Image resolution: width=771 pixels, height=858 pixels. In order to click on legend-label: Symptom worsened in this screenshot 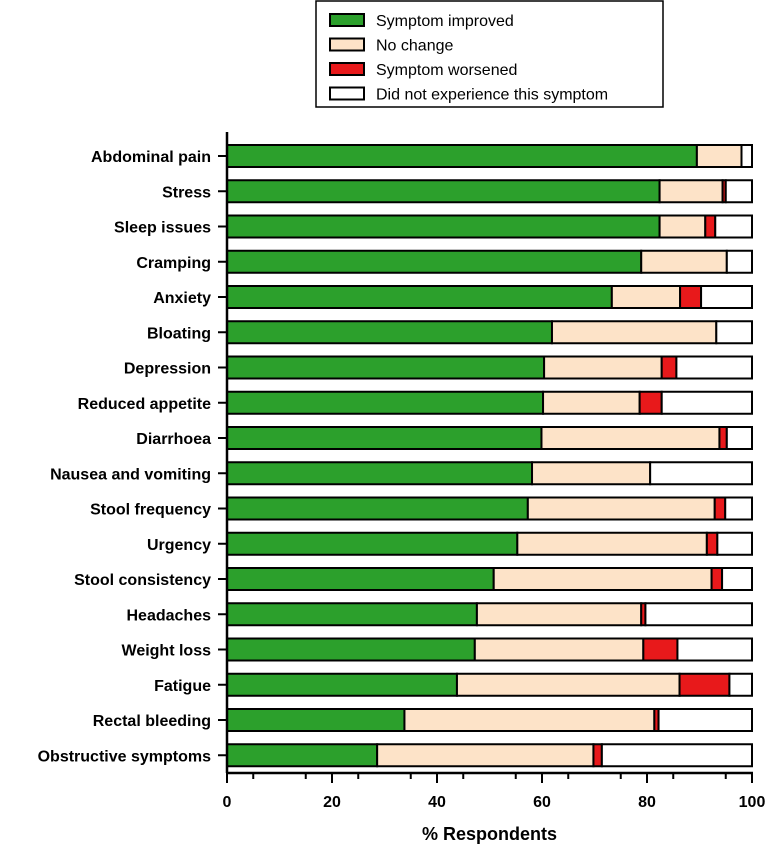, I will do `click(446, 70)`.